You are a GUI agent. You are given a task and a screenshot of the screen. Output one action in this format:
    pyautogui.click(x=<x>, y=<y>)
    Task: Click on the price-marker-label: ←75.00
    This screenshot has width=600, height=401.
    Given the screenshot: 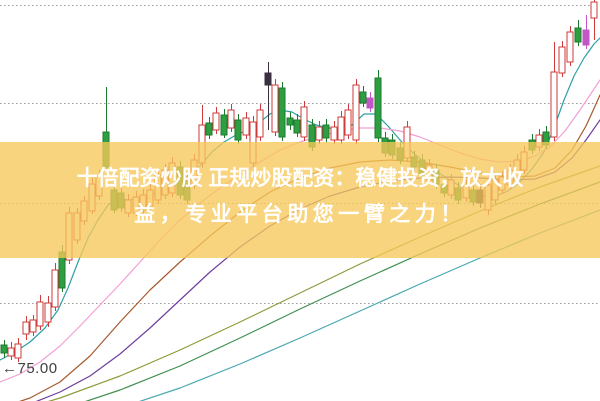 What is the action you would take?
    pyautogui.click(x=30, y=368)
    